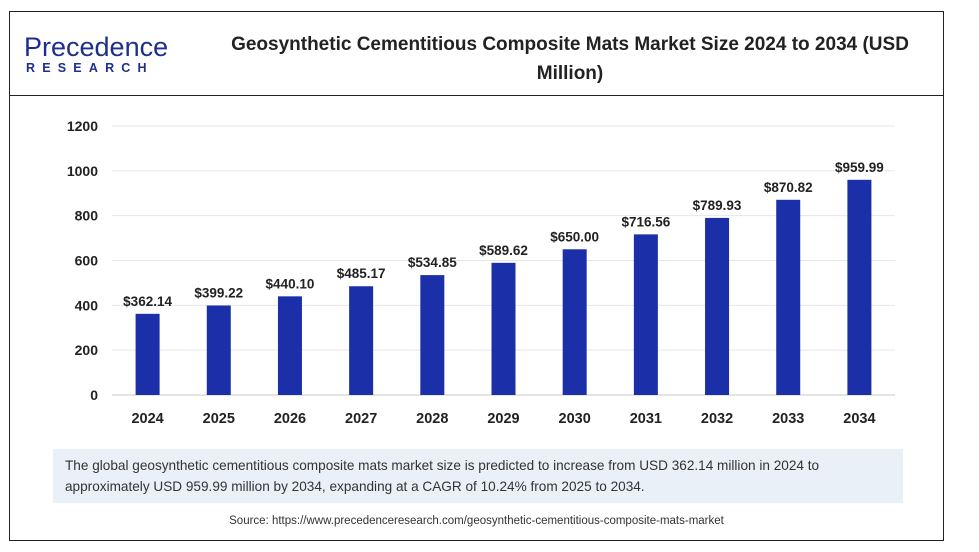  I want to click on data-label: $589.62, so click(503, 250).